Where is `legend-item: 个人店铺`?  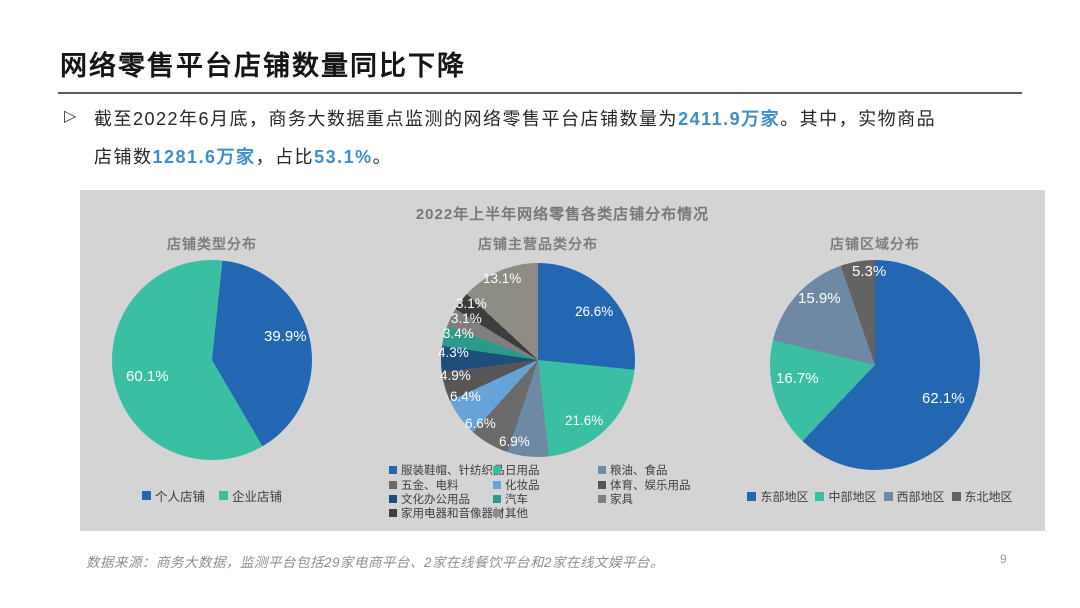 legend-item: 个人店铺 is located at coordinates (173, 495).